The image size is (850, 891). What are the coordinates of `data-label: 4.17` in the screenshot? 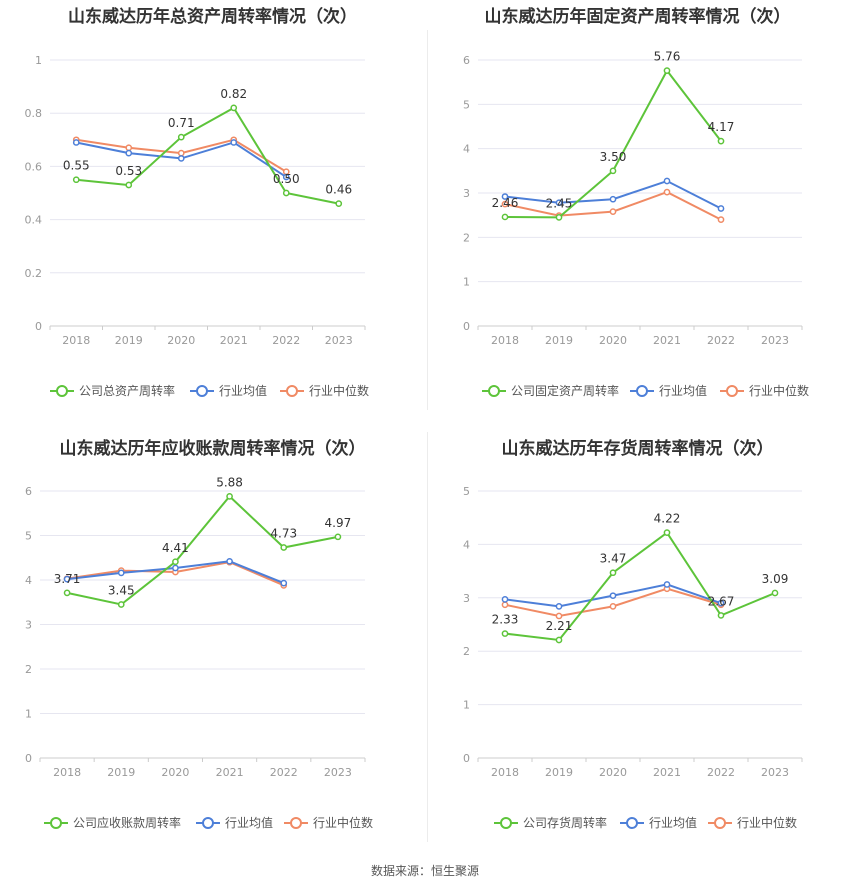 It's located at (721, 127).